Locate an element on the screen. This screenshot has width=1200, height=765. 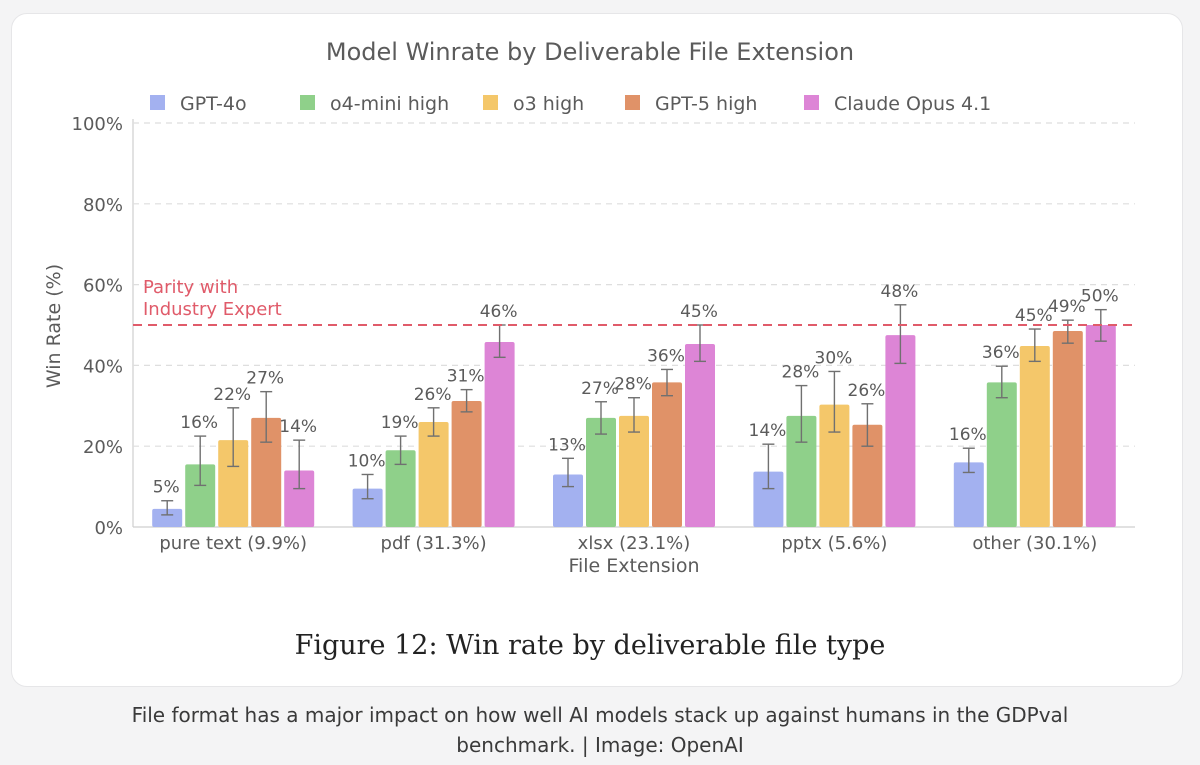
x-tick-label: xlsx (23.1%) is located at coordinates (634, 543).